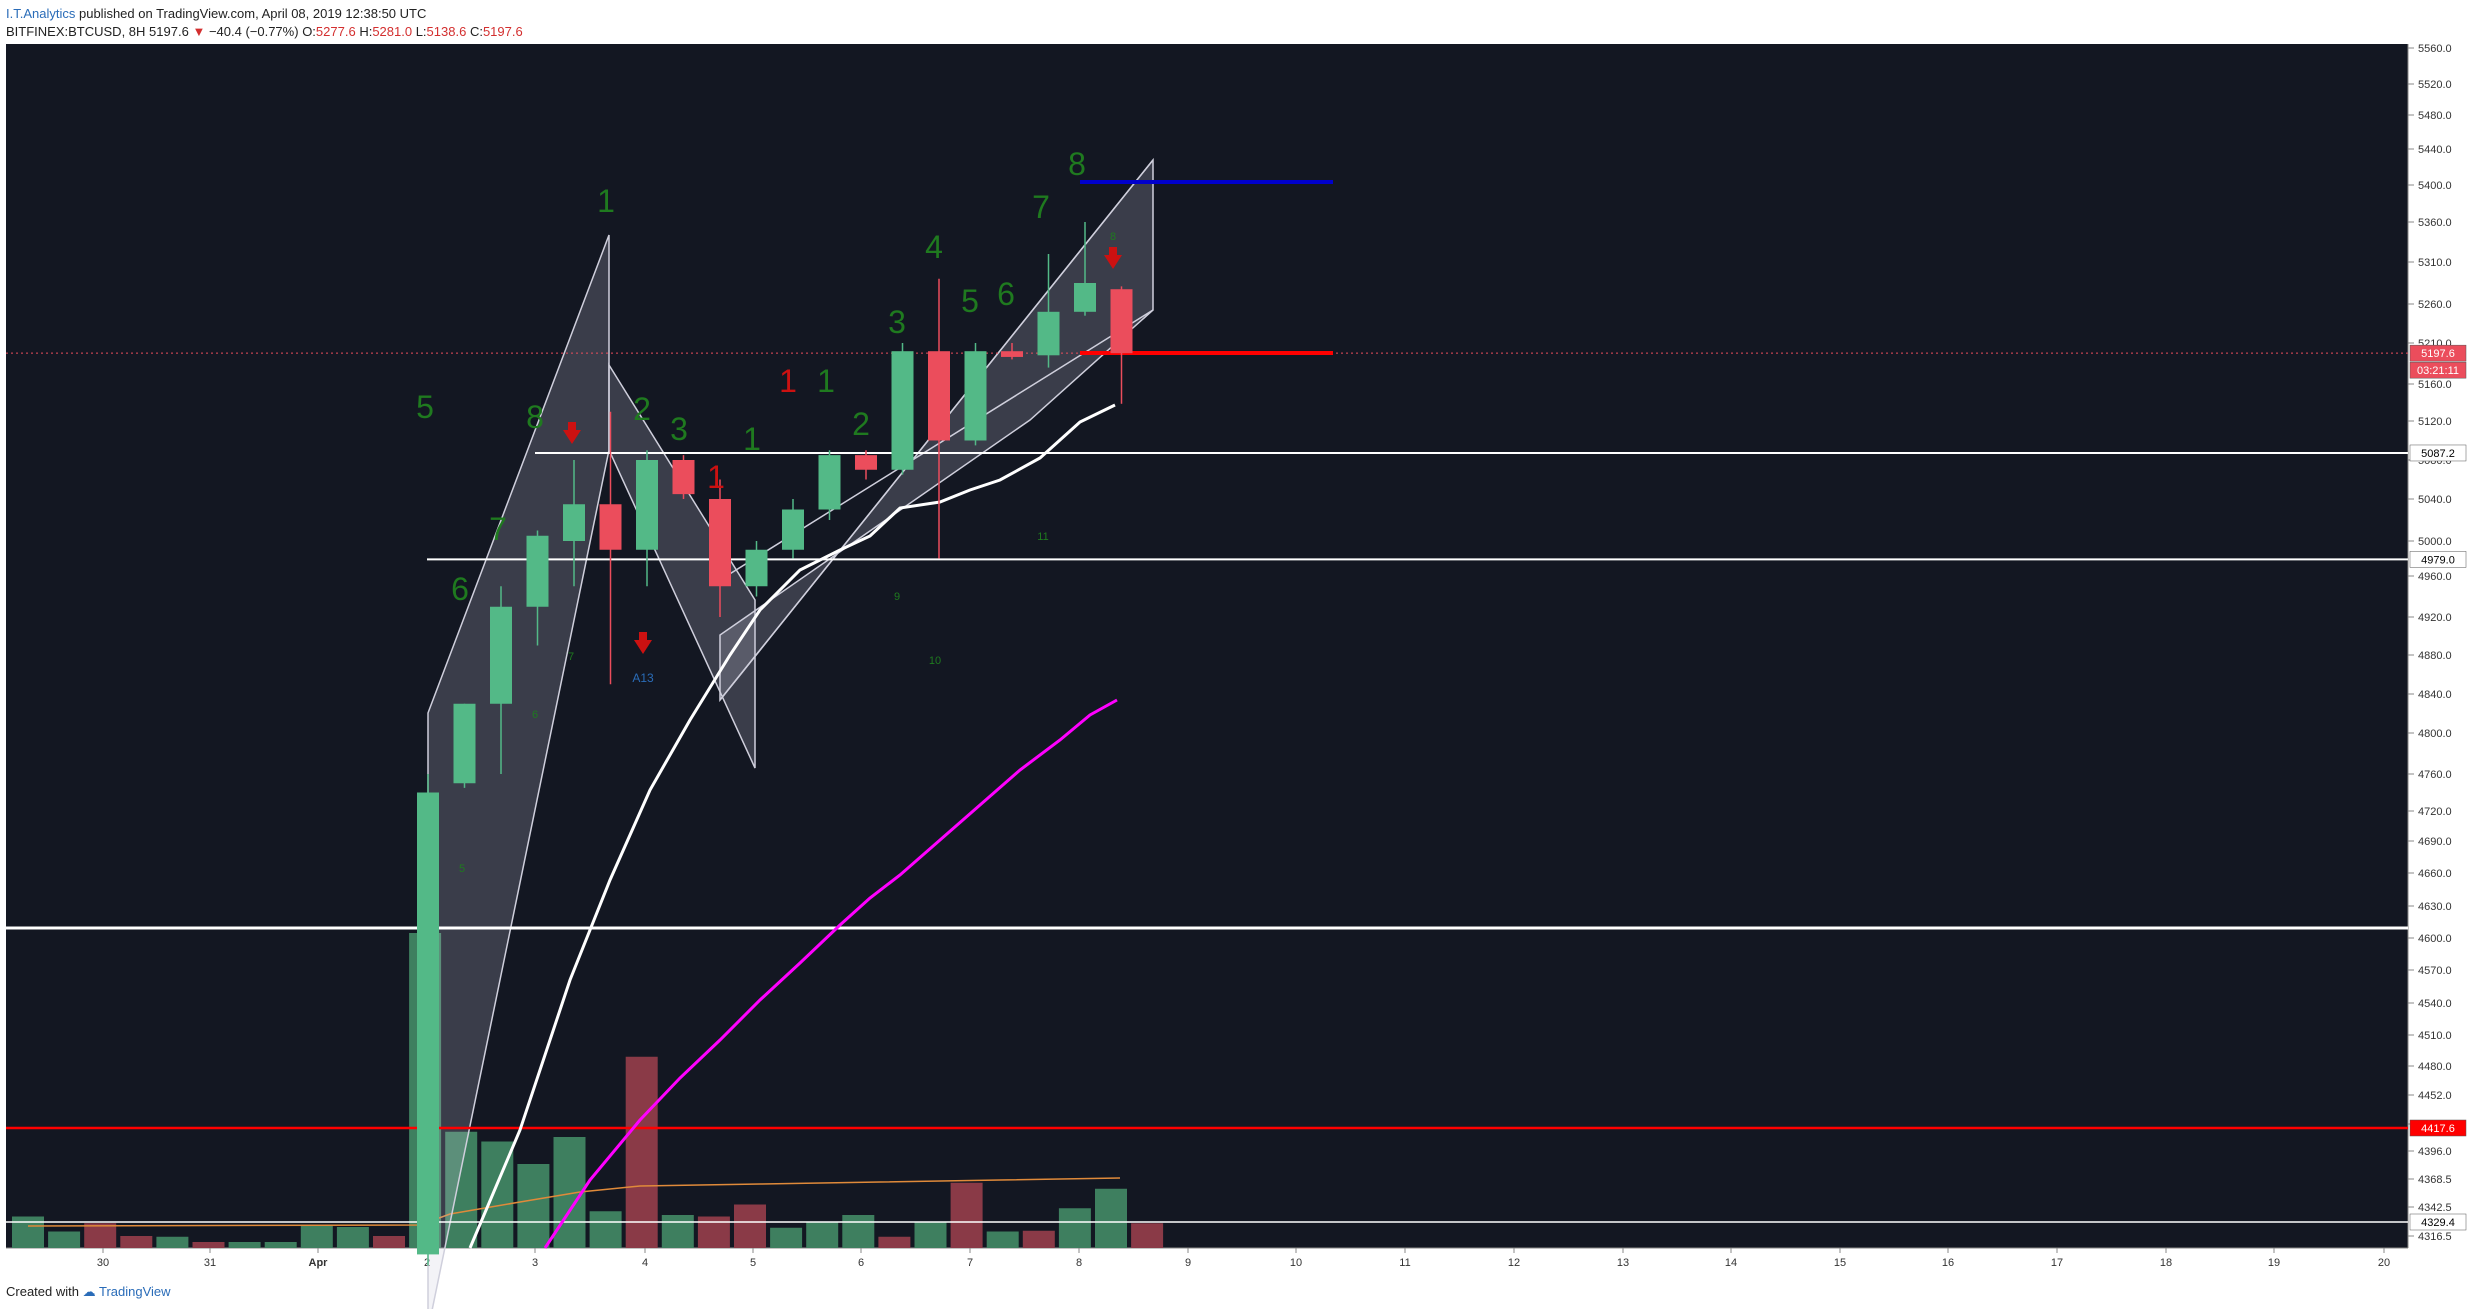 The image size is (2468, 1309). Describe the element at coordinates (935, 661) in the screenshot. I see `td-setup-small-label: 10` at that location.